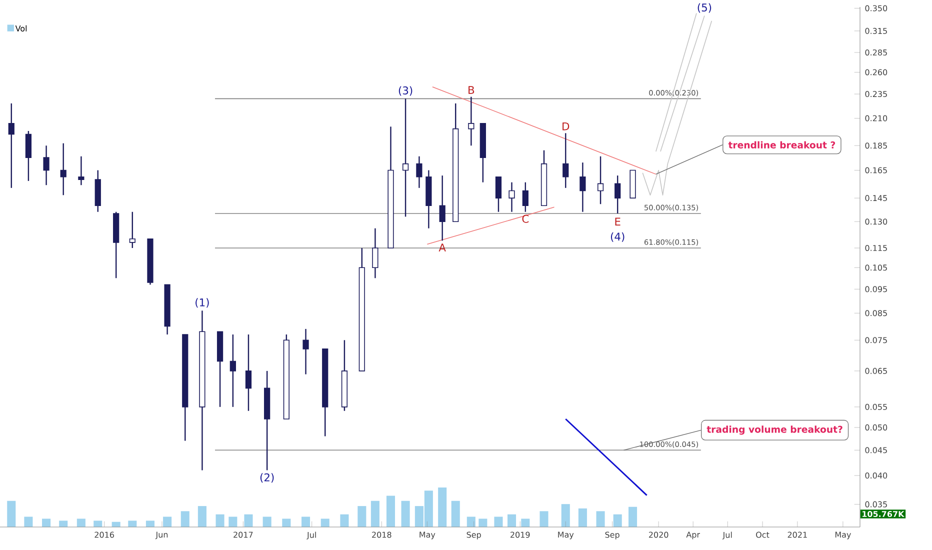 The image size is (932, 550). I want to click on x-tick-label: 2019, so click(520, 535).